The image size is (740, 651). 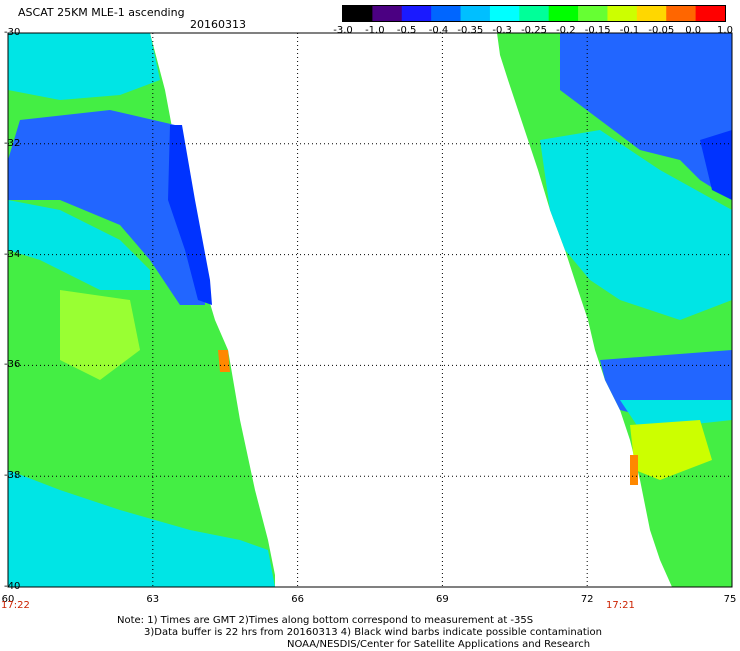 I want to click on x-axis-label: 69, so click(x=442, y=599).